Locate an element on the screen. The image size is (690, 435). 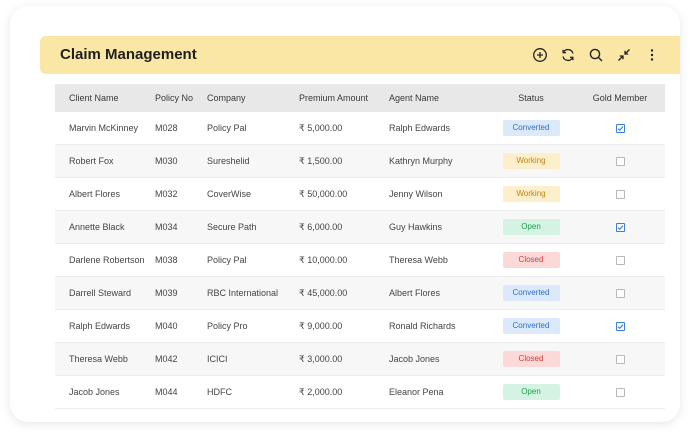
cell-agent-name: Ralph Edwards is located at coordinates (420, 128).